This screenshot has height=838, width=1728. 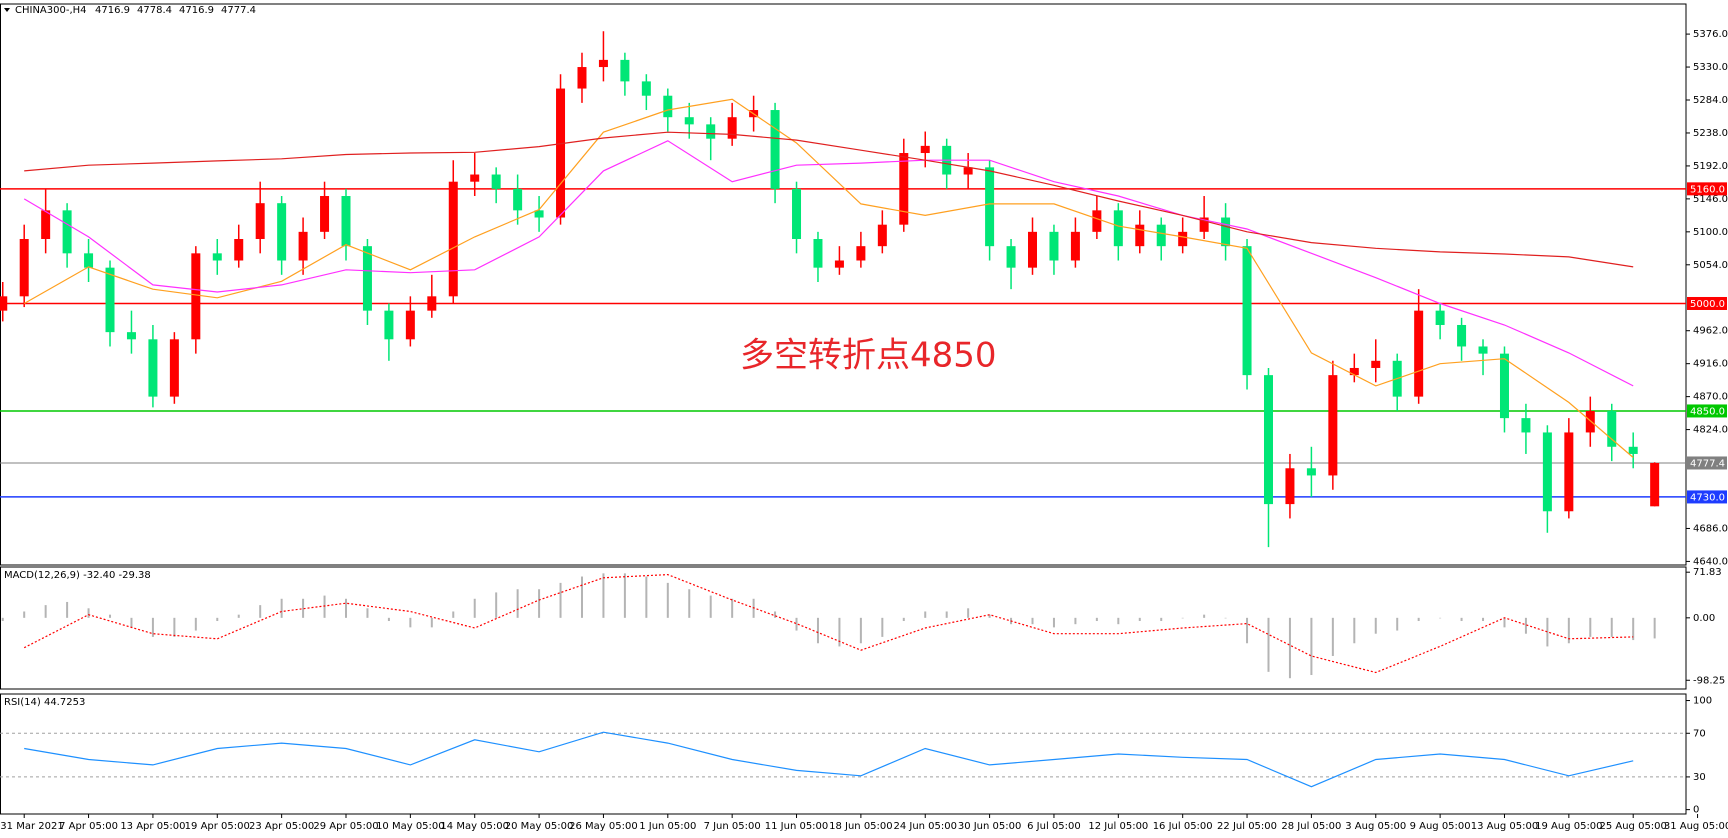 What do you see at coordinates (1311, 826) in the screenshot?
I see `x-tick-label: 28 Jul 05:00` at bounding box center [1311, 826].